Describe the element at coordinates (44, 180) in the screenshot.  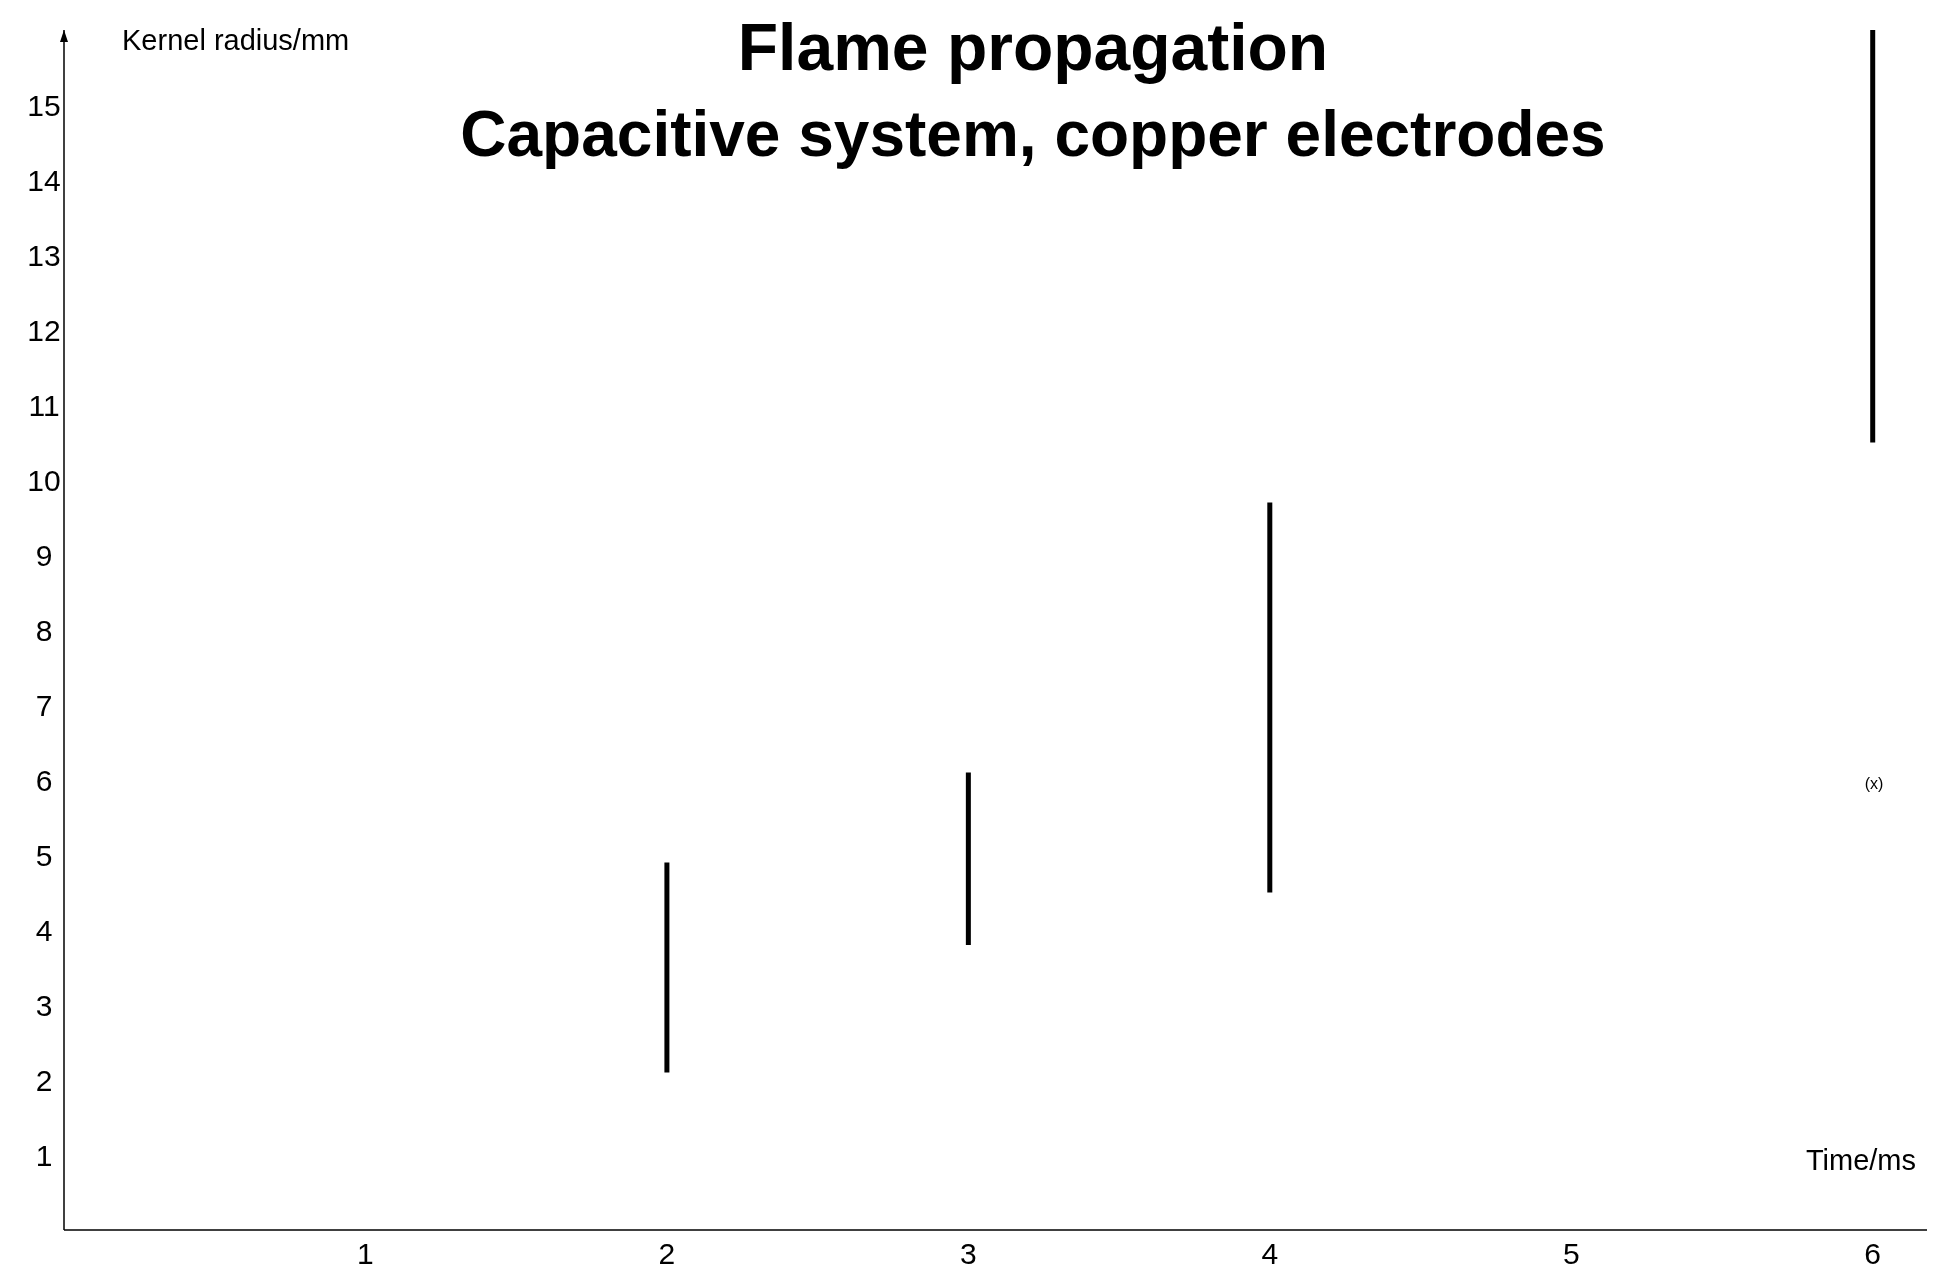
I see `y-tick-label: 14` at that location.